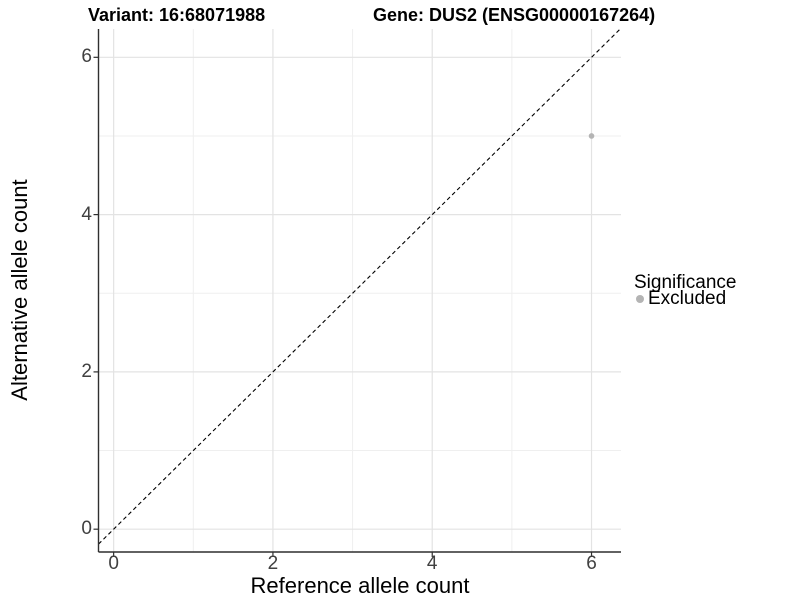 The image size is (800, 600). I want to click on y-tick-label: 2, so click(86, 371).